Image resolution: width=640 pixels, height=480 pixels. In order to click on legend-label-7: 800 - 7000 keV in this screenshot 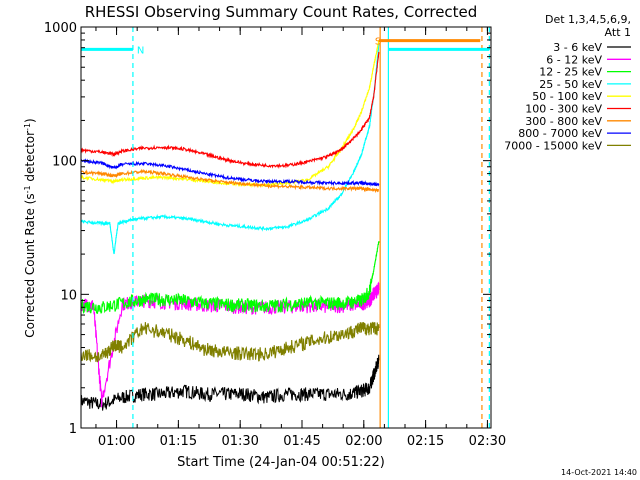, I will do `click(560, 133)`.